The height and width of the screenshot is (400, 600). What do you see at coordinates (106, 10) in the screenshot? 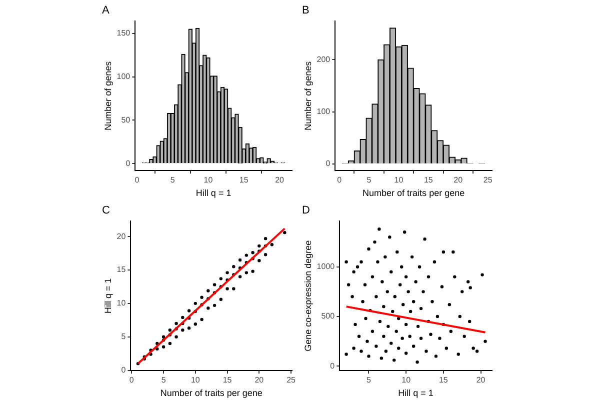
I see `chart-title: A` at bounding box center [106, 10].